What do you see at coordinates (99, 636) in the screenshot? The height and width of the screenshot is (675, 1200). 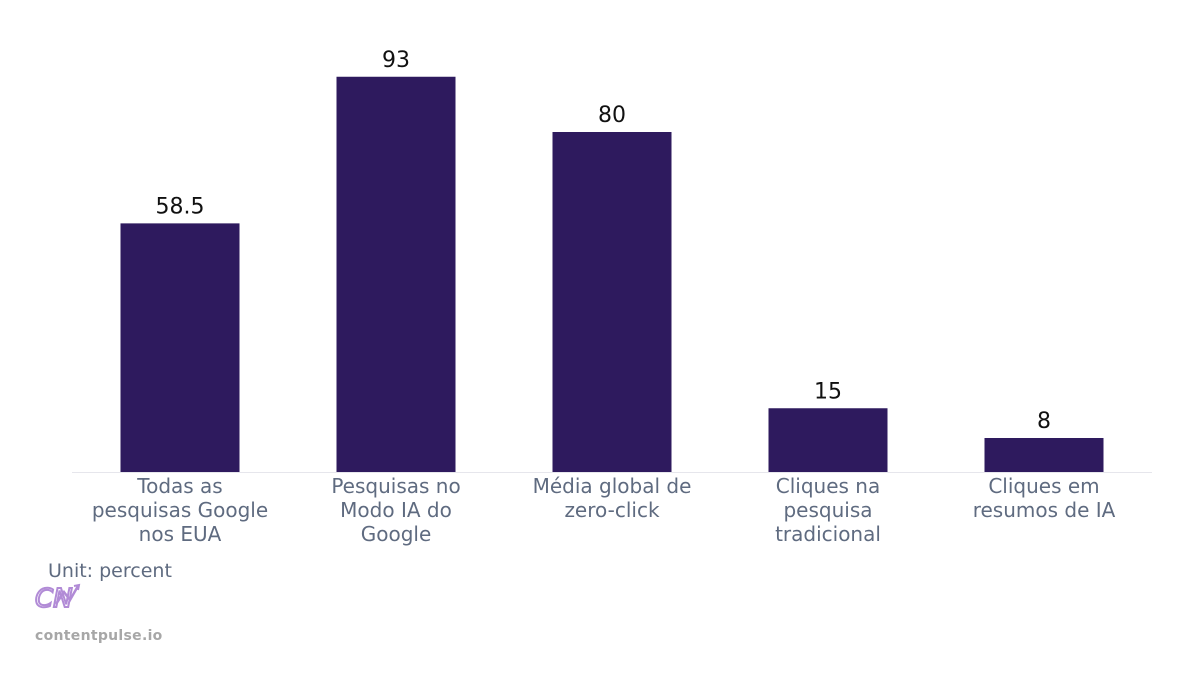 I see `site-label: contentpulse.io` at bounding box center [99, 636].